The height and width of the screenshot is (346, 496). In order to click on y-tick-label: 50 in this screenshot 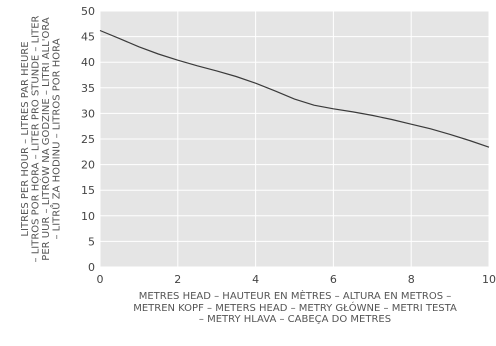, I will do `click(88, 11)`.